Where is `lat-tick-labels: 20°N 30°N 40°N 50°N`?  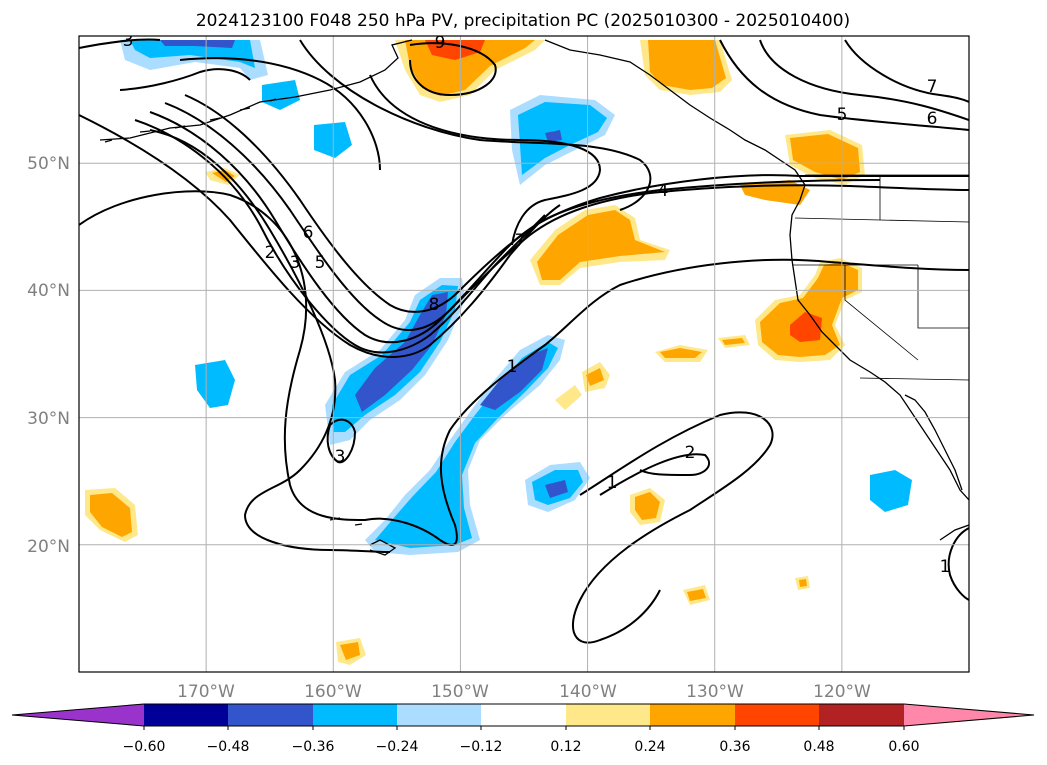 lat-tick-labels: 20°N 30°N 40°N 50°N is located at coordinates (48, 355).